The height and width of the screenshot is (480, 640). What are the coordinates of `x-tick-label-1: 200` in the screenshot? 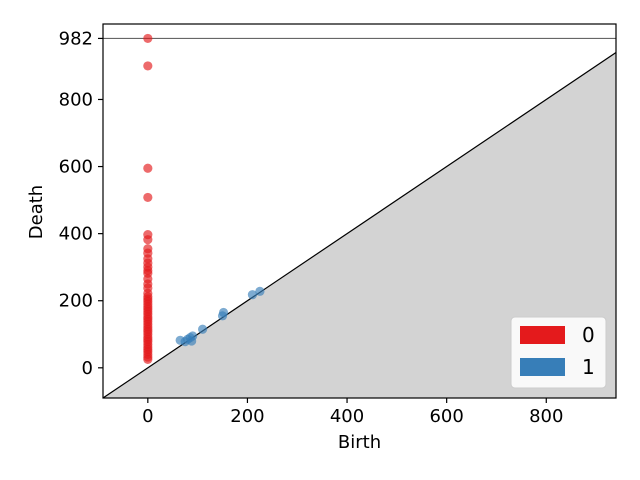 It's located at (247, 416).